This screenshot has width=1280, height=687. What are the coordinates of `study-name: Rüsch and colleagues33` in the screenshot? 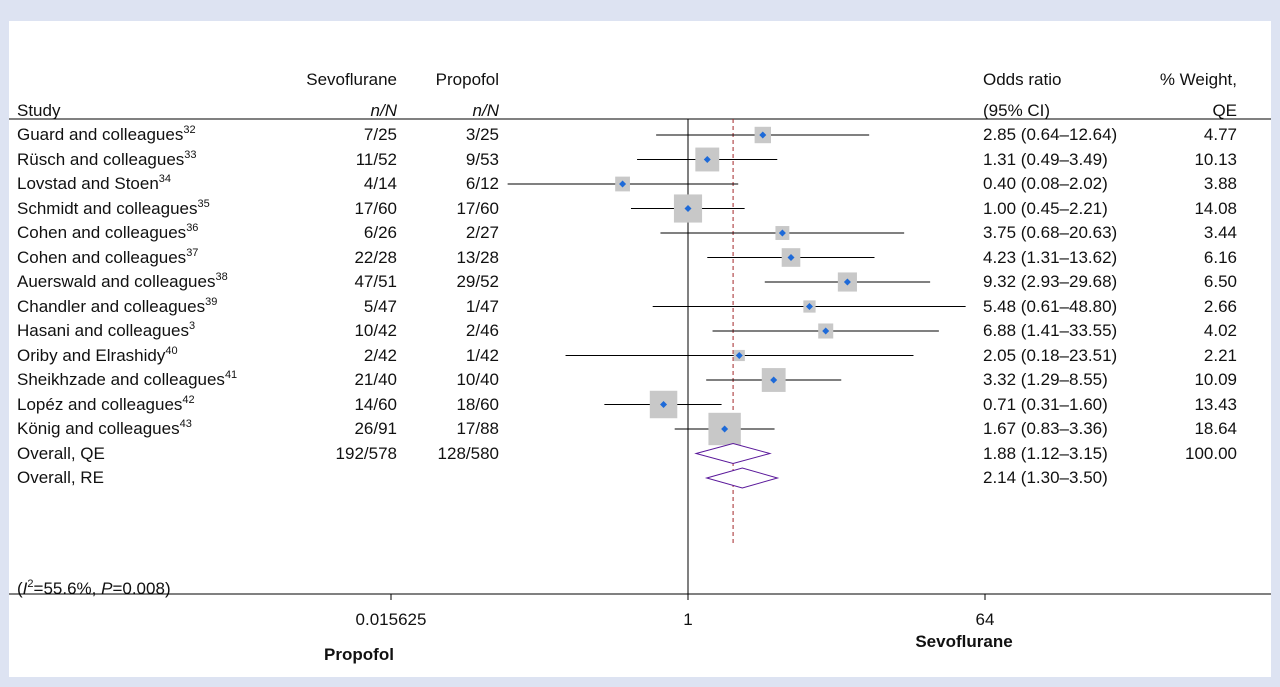 It's located at (107, 159).